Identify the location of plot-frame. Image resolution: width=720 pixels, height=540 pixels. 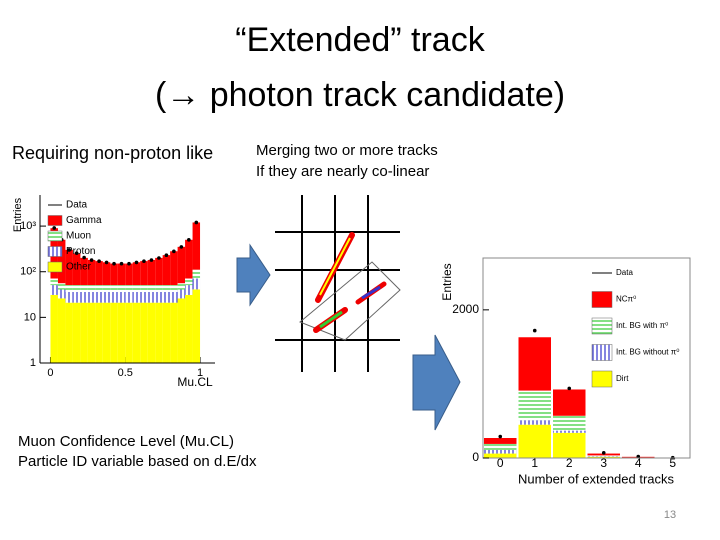
(586, 358).